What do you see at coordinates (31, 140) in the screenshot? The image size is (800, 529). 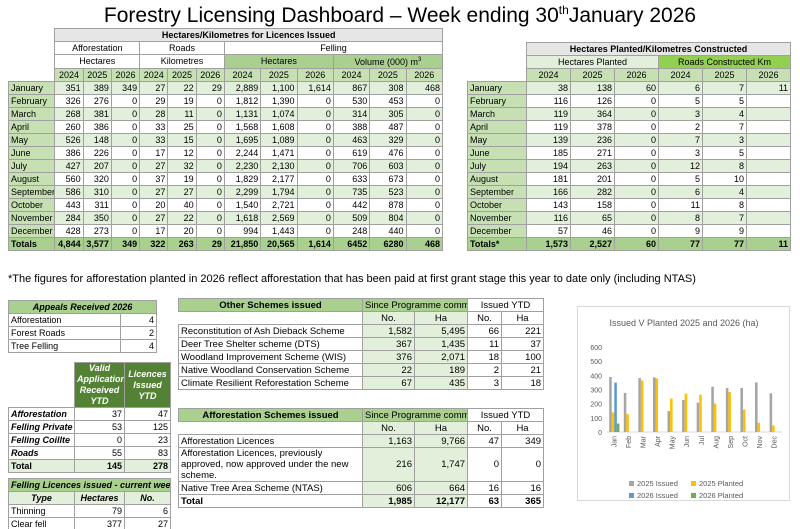 I see `table-cell: May` at bounding box center [31, 140].